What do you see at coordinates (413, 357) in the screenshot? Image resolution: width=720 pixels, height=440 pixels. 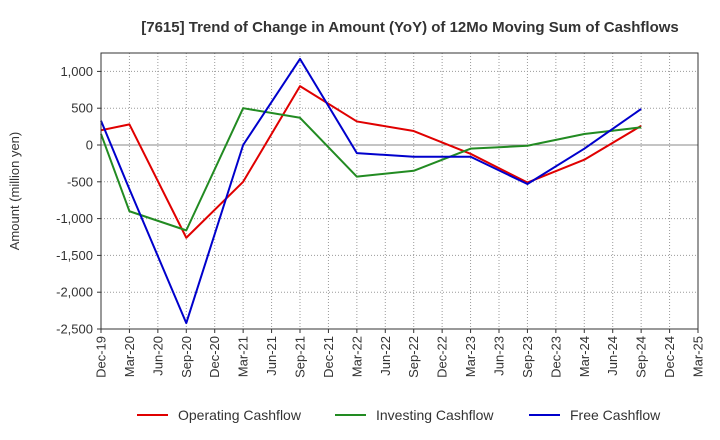 I see `x-tick-label: Sep-22` at bounding box center [413, 357].